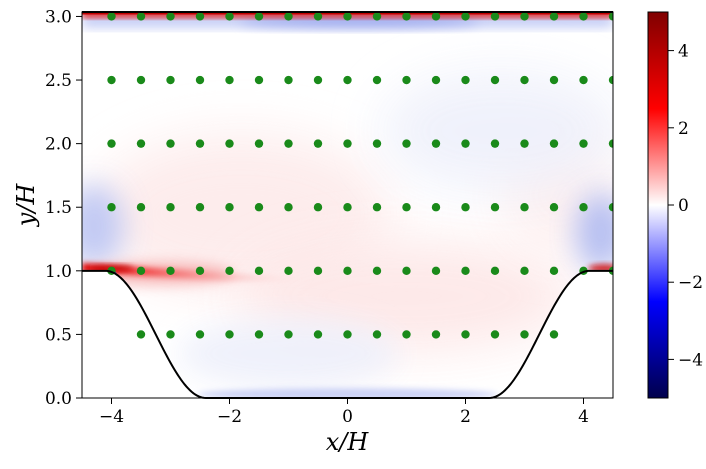 Image resolution: width=706 pixels, height=469 pixels. Describe the element at coordinates (496, 130) in the screenshot. I see `field-faint-blue` at that location.